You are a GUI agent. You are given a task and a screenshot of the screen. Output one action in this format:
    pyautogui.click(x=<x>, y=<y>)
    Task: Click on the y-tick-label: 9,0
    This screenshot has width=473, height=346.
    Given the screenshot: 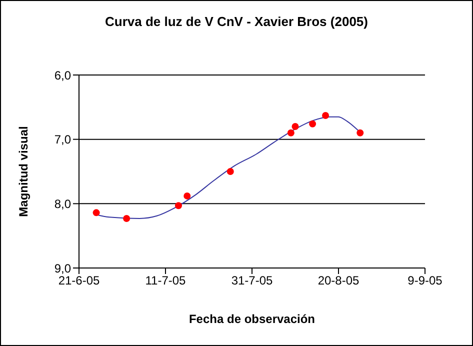 What is the action you would take?
    pyautogui.click(x=63, y=268)
    